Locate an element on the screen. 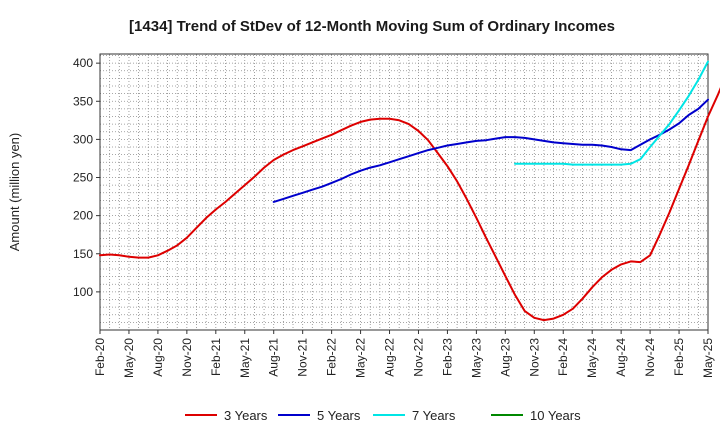 The image size is (720, 440). x-tick-label: May-21 is located at coordinates (245, 358).